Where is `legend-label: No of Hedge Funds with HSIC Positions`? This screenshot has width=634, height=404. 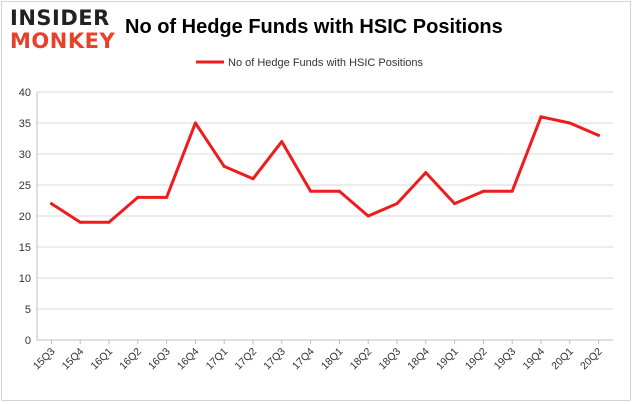
legend-label: No of Hedge Funds with HSIC Positions is located at coordinates (326, 63).